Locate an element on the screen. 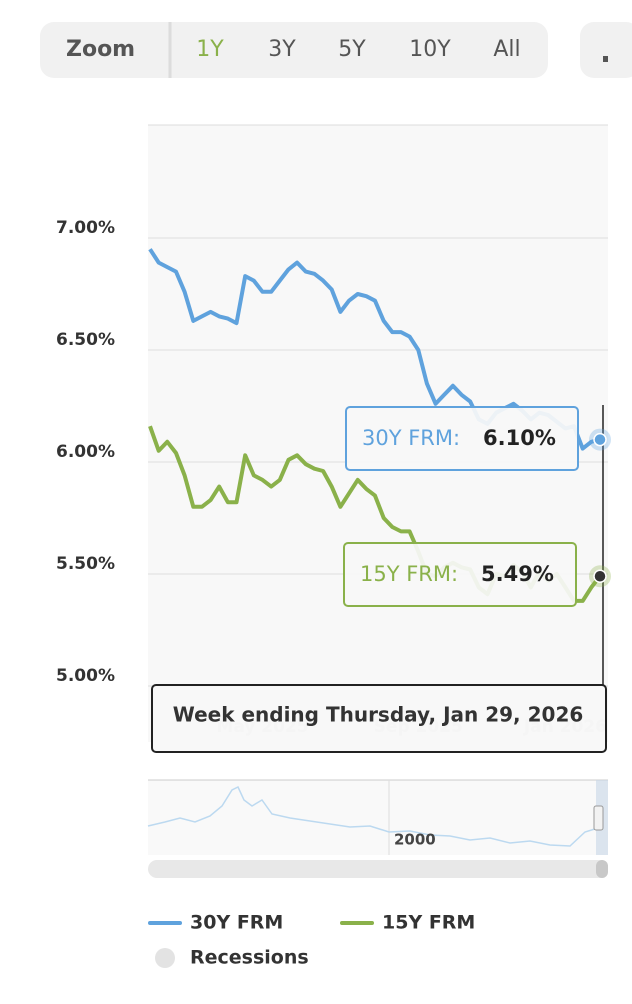 Image resolution: width=632 pixels, height=1004 pixels. y-tick-label: 5.50% is located at coordinates (85, 564).